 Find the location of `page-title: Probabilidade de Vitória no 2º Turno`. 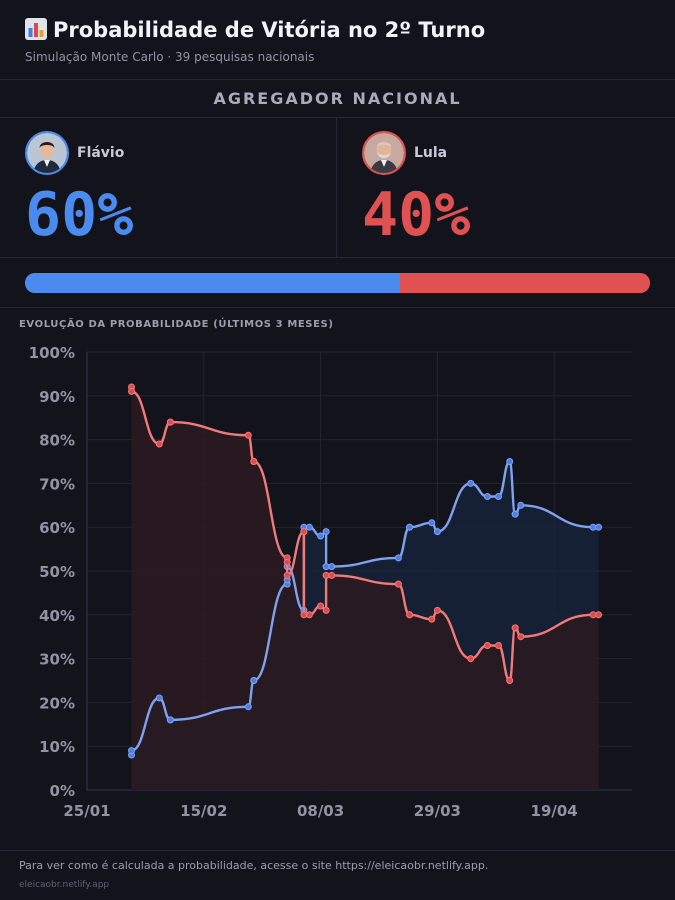

page-title: Probabilidade de Vitória no 2º Turno is located at coordinates (255, 30).